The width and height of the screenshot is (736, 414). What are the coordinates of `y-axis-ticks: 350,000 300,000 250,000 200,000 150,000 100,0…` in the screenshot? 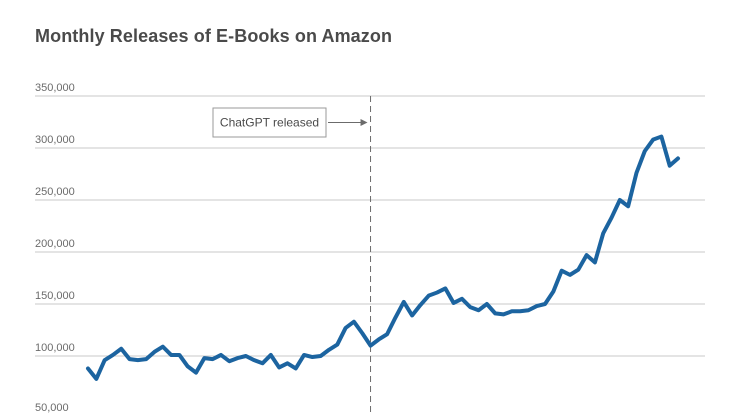 It's located at (55, 248).